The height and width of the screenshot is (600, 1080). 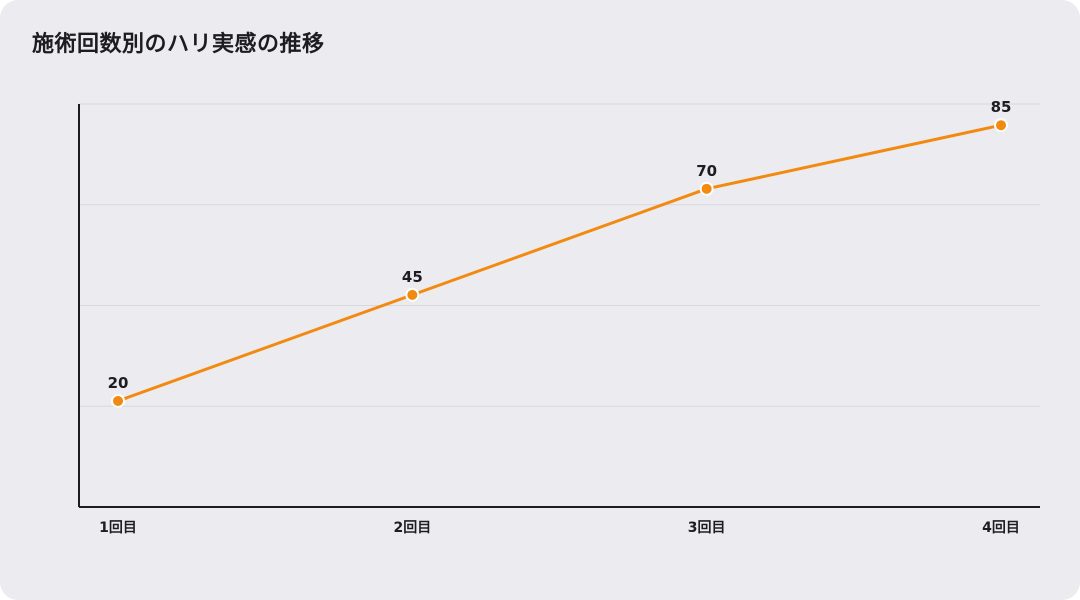 What do you see at coordinates (706, 171) in the screenshot?
I see `data-label: 70` at bounding box center [706, 171].